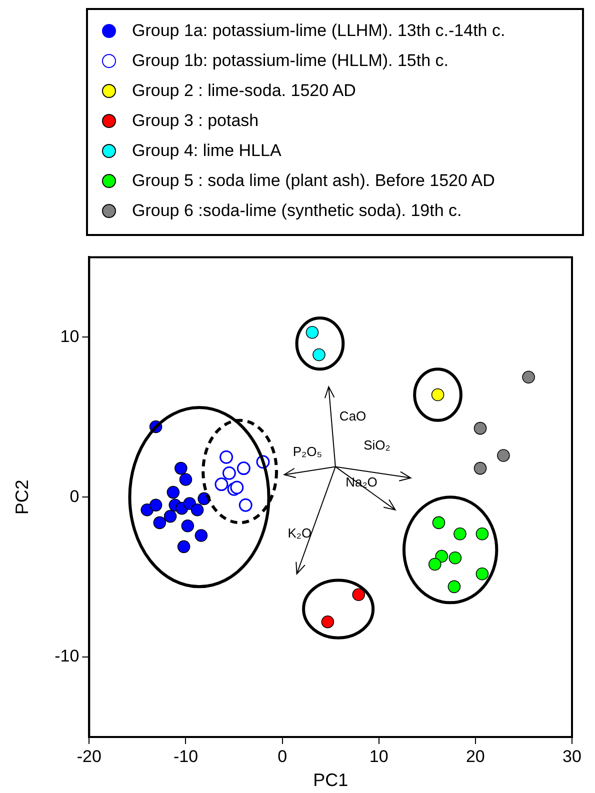 Image resolution: width=595 pixels, height=793 pixels. I want to click on x-tick-label: -10, so click(185, 756).